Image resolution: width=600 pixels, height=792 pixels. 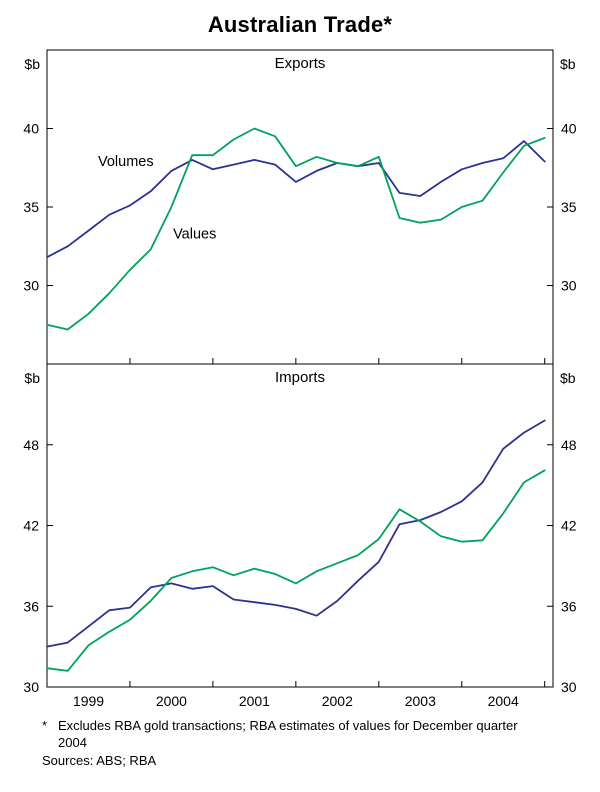 What do you see at coordinates (568, 64) in the screenshot?
I see `exports-unit-label-right: $b` at bounding box center [568, 64].